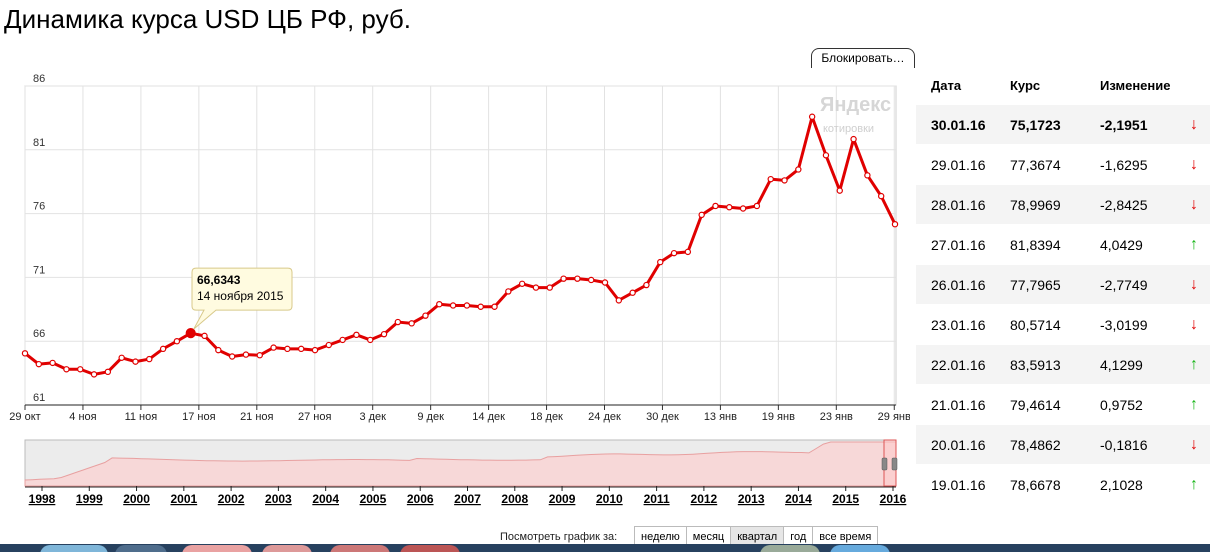 The width and height of the screenshot is (1210, 552). I want to click on navigator-year-link: 2006, so click(420, 499).